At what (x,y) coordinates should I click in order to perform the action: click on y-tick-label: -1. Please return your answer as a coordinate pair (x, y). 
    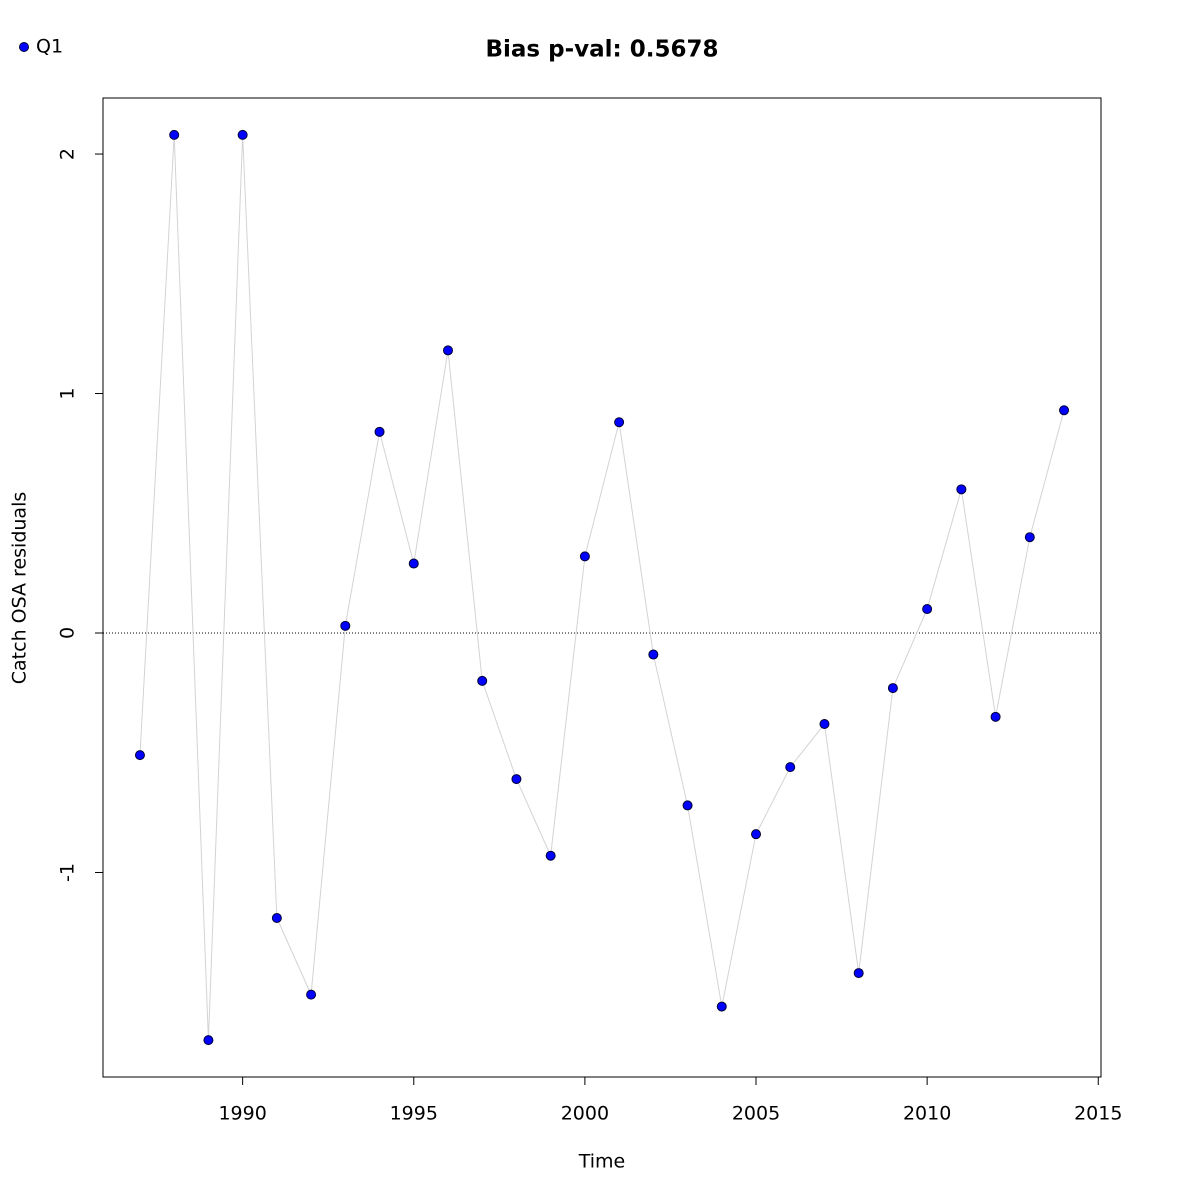
    Looking at the image, I should click on (68, 872).